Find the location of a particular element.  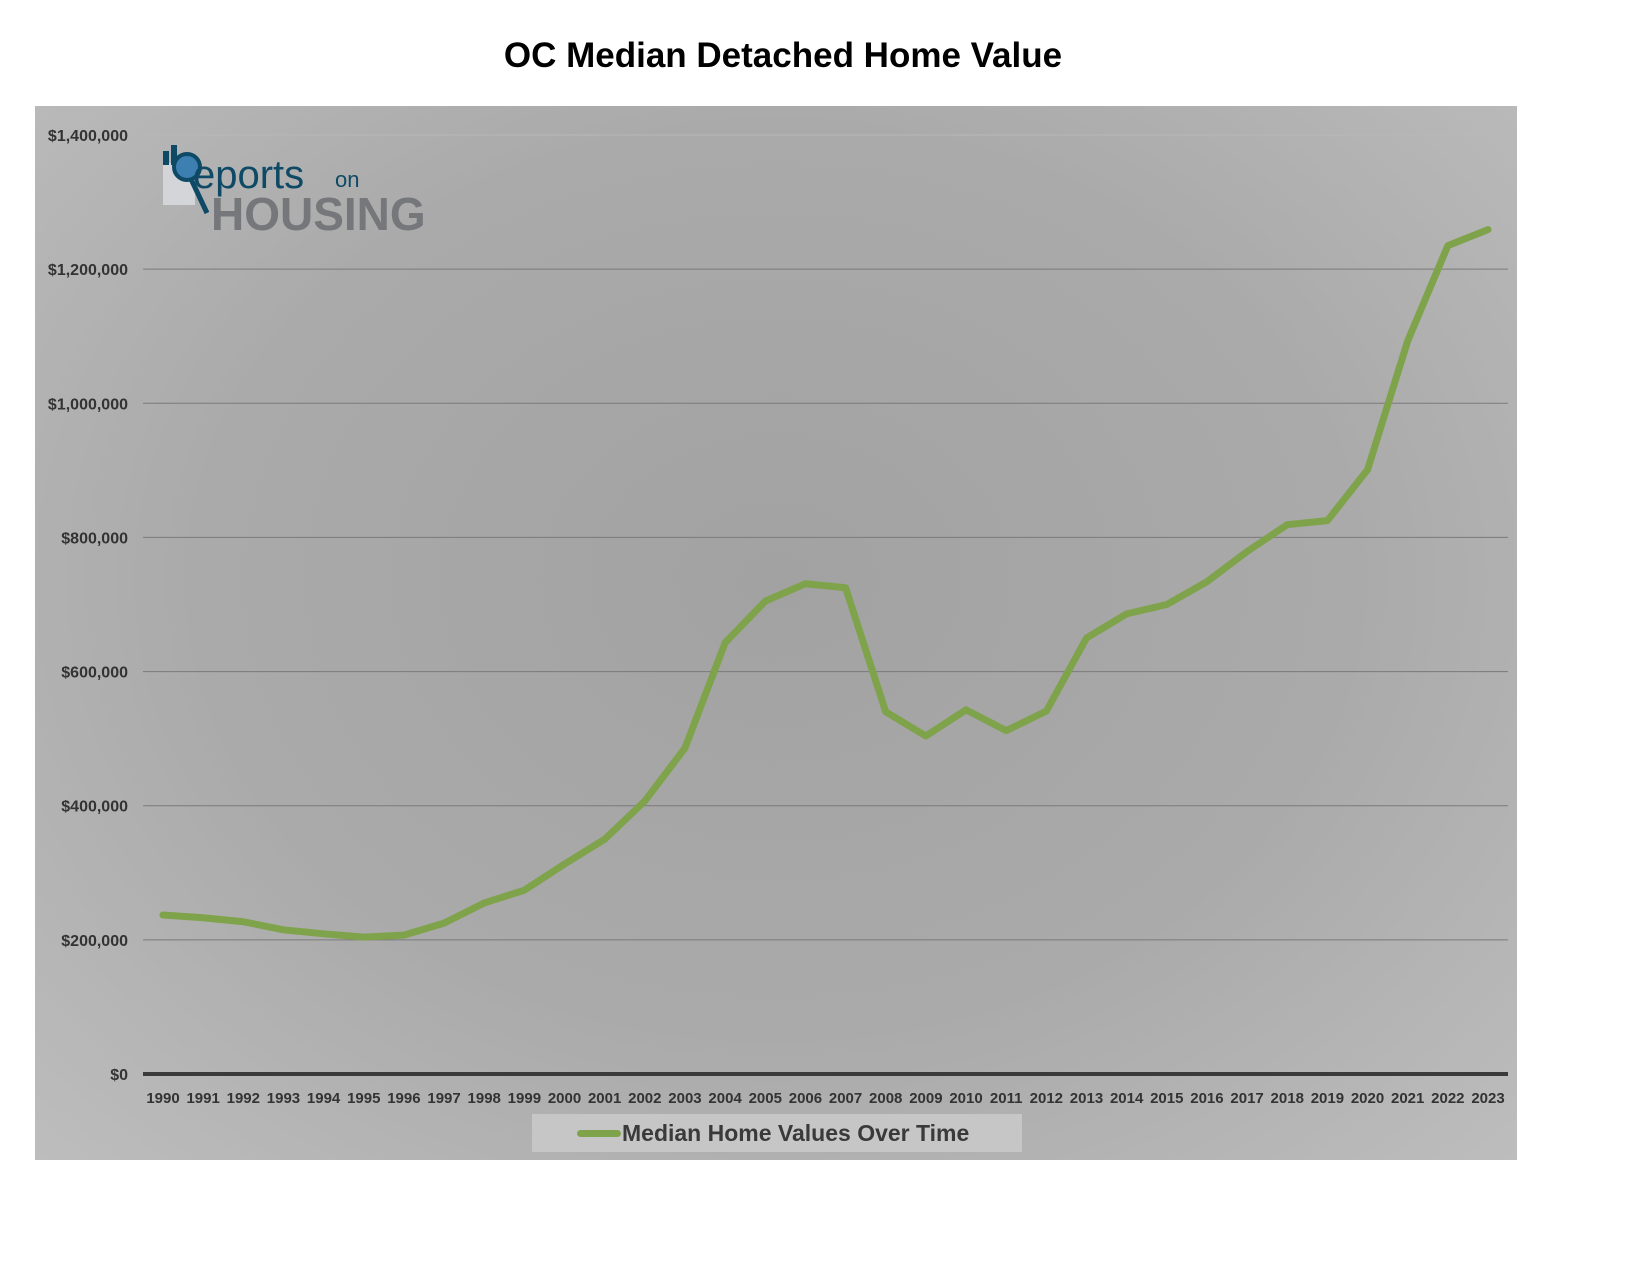

x-tick-label: 2001 is located at coordinates (604, 1098).